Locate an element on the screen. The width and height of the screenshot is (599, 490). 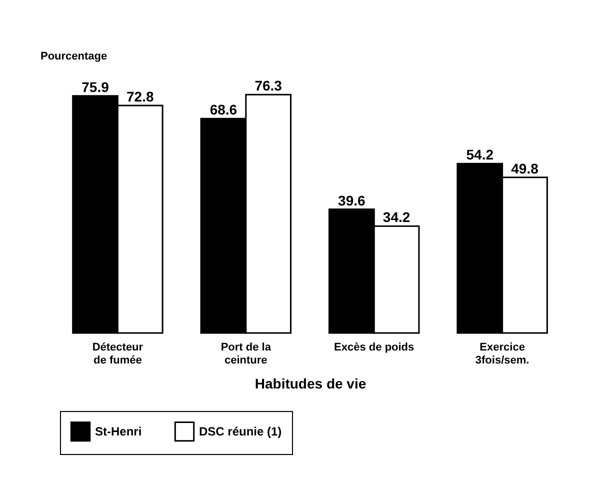
data-label: 39.6 is located at coordinates (352, 200).